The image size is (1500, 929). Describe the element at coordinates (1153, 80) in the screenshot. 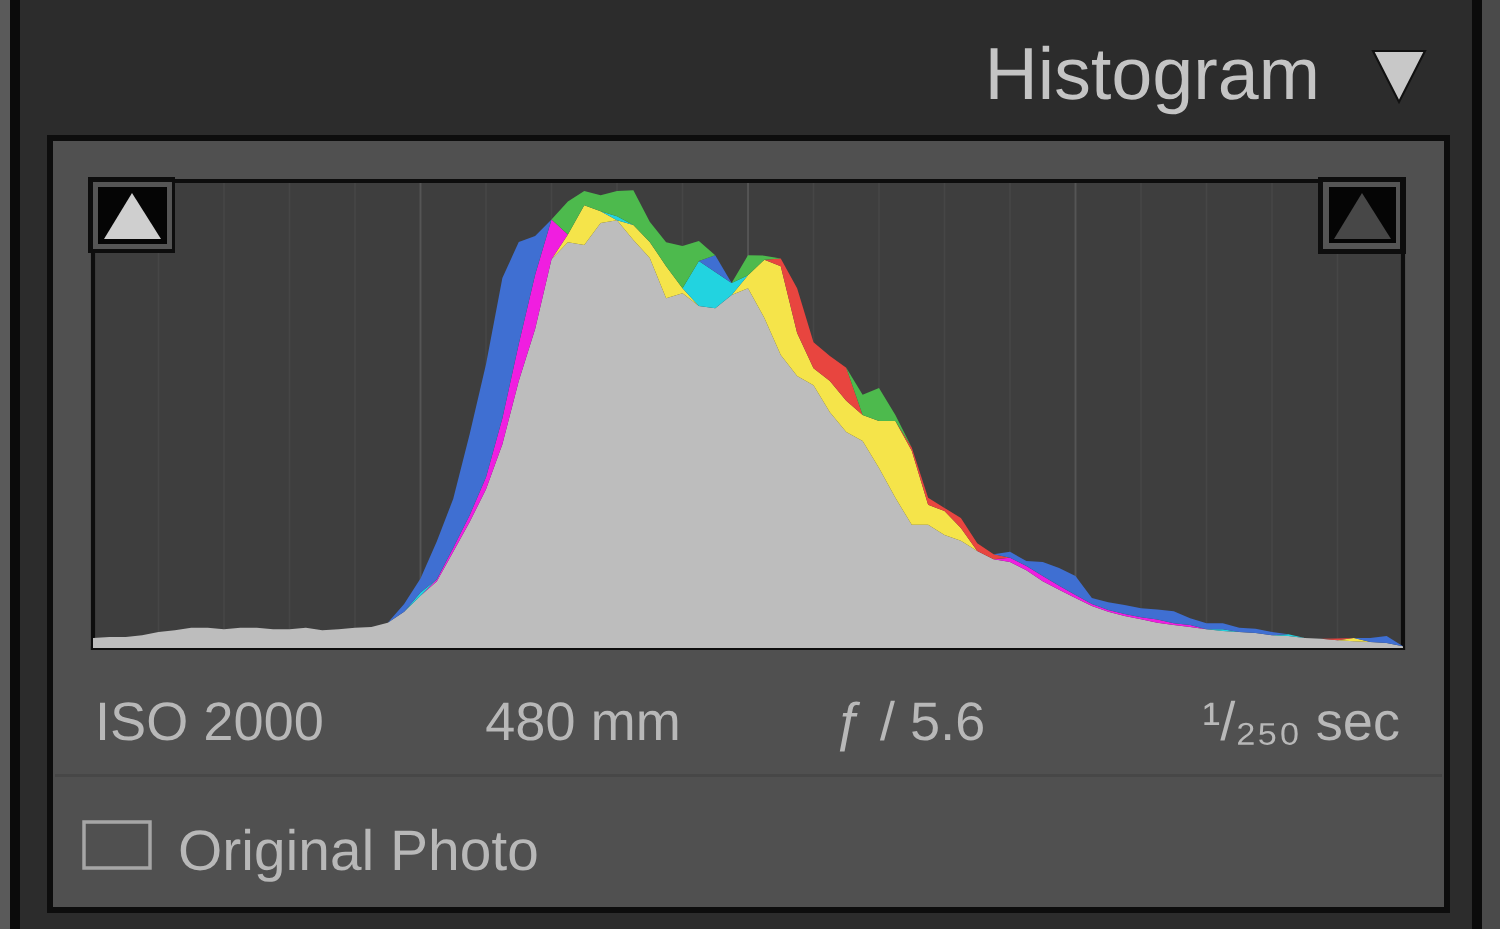

I see `chart-title: Histogram` at that location.